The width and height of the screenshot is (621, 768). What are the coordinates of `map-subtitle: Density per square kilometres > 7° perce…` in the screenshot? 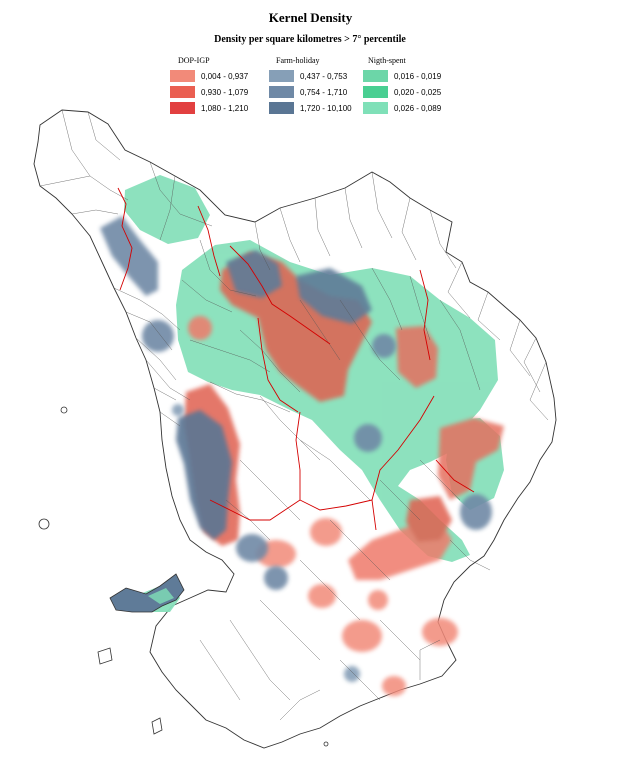 It's located at (310, 39).